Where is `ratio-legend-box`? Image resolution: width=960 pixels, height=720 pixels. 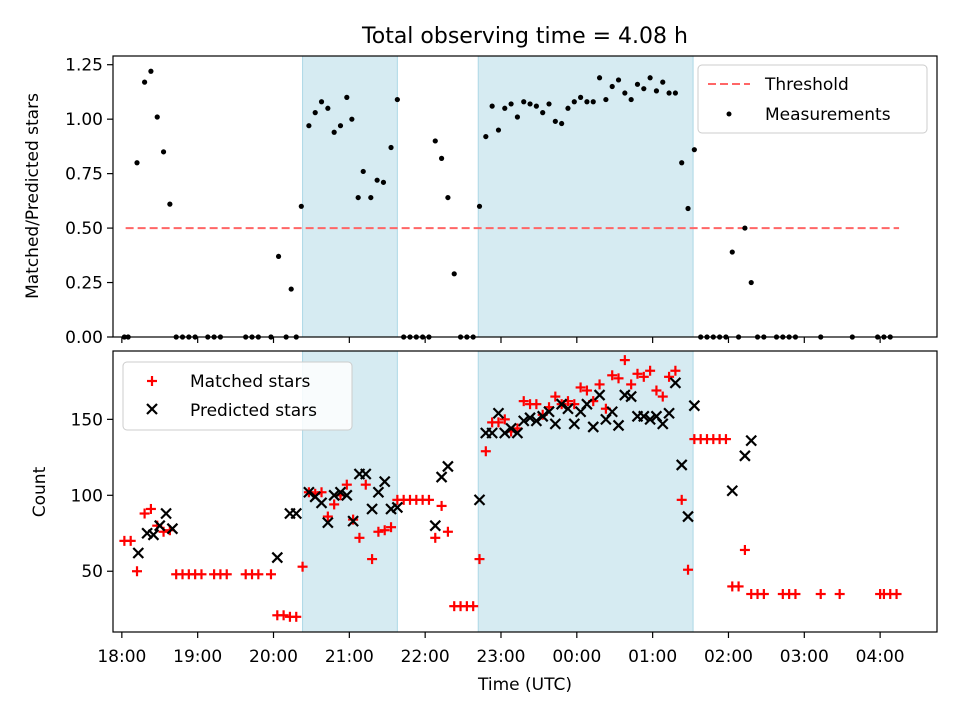
ratio-legend-box is located at coordinates (812, 99).